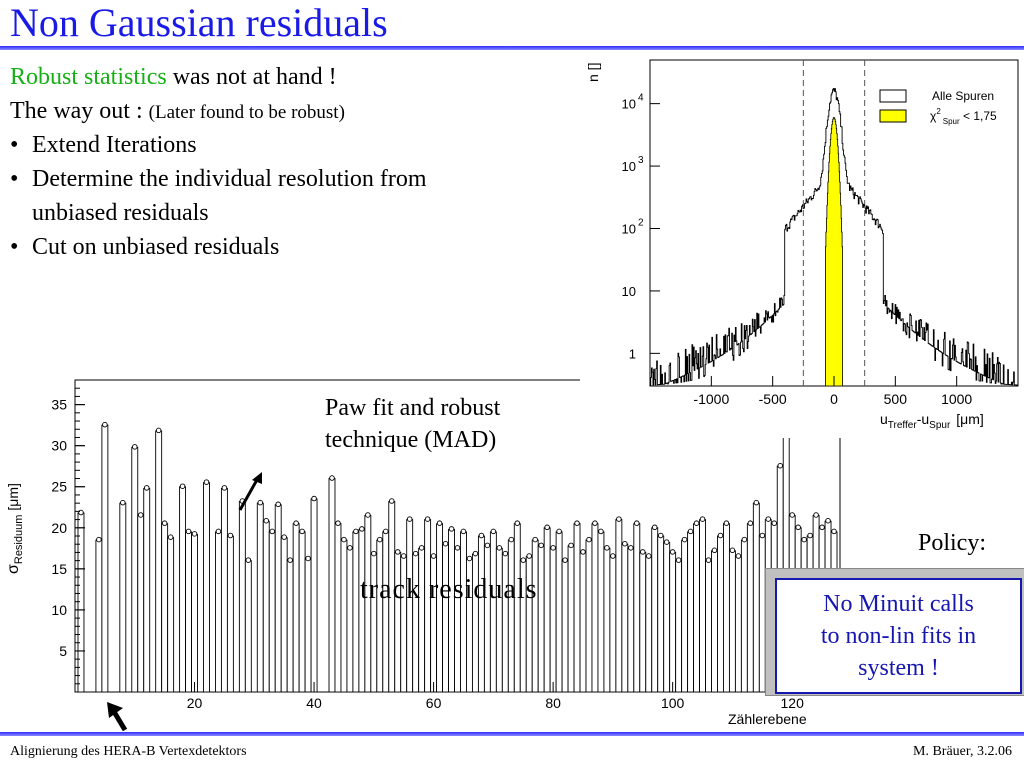 The height and width of the screenshot is (768, 1024). I want to click on y-axis-label: n [], so click(593, 72).